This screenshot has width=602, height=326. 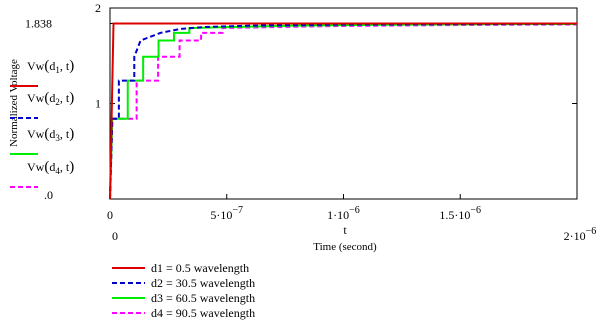 What do you see at coordinates (50, 167) in the screenshot?
I see `trace-label: Vw(d4, t)` at bounding box center [50, 167].